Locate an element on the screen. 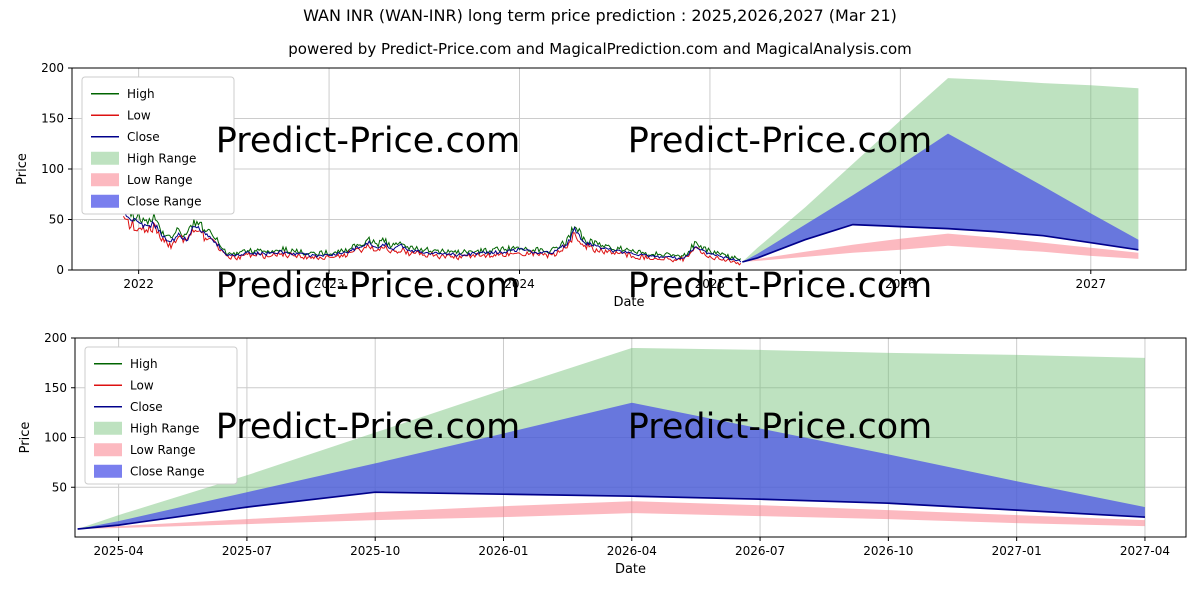  close-line-historical is located at coordinates (432, 237).